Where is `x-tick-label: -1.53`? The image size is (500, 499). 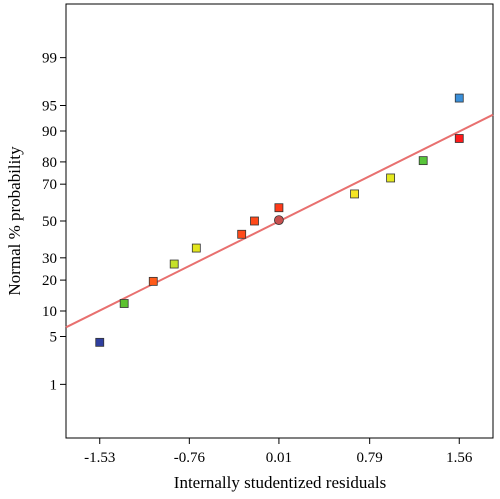 x-tick-label: -1.53 is located at coordinates (99, 458).